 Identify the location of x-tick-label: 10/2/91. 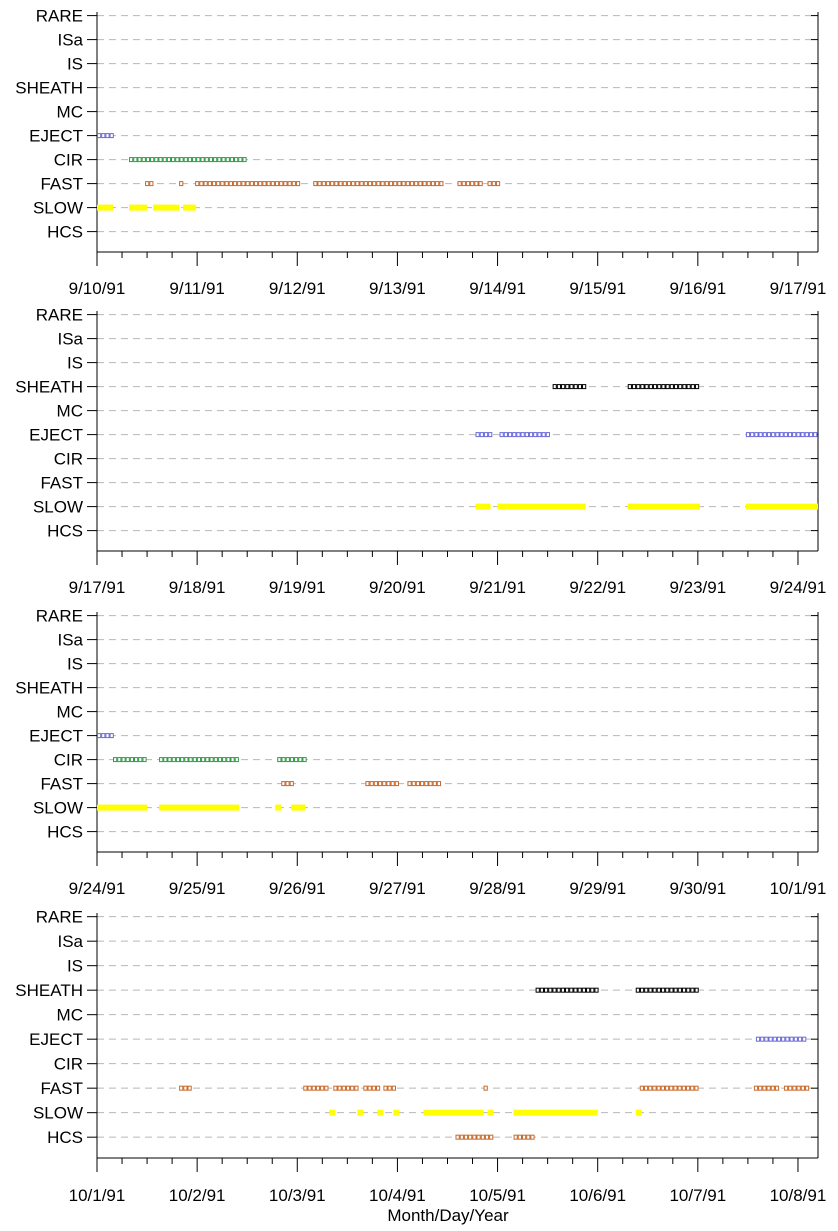
(197, 1195).